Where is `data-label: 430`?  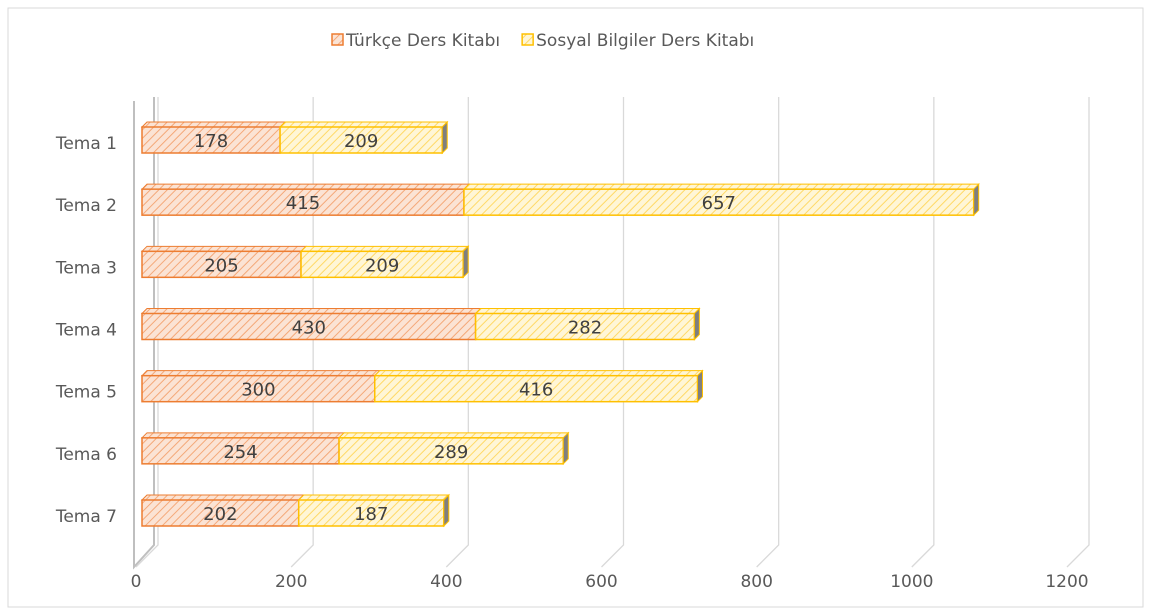 data-label: 430 is located at coordinates (309, 328).